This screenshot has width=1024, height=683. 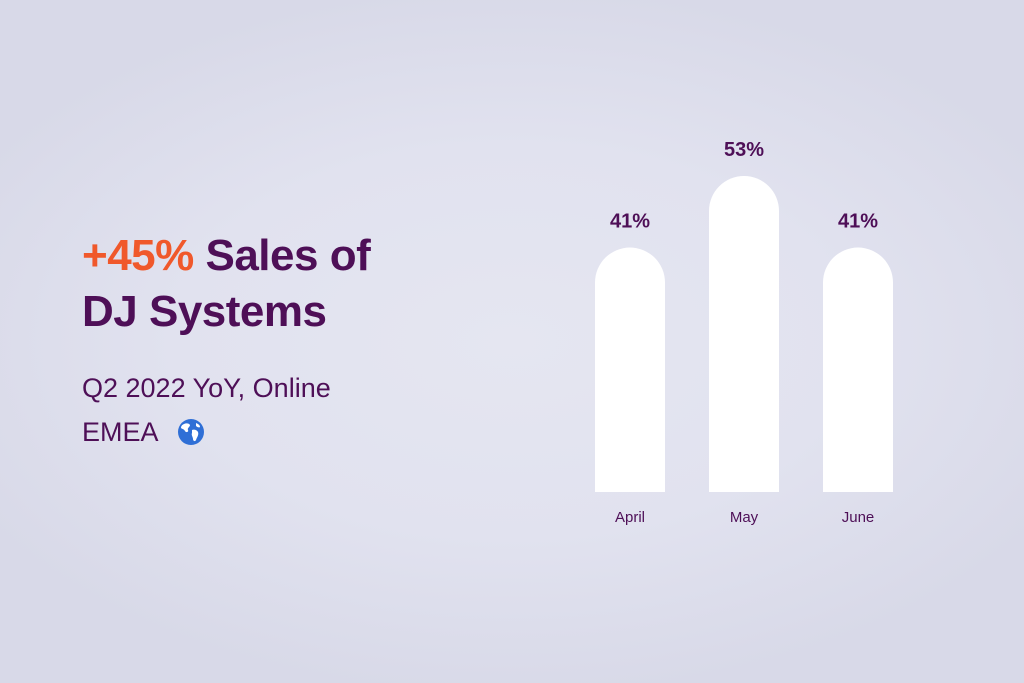 What do you see at coordinates (858, 517) in the screenshot?
I see `category-label-june: June` at bounding box center [858, 517].